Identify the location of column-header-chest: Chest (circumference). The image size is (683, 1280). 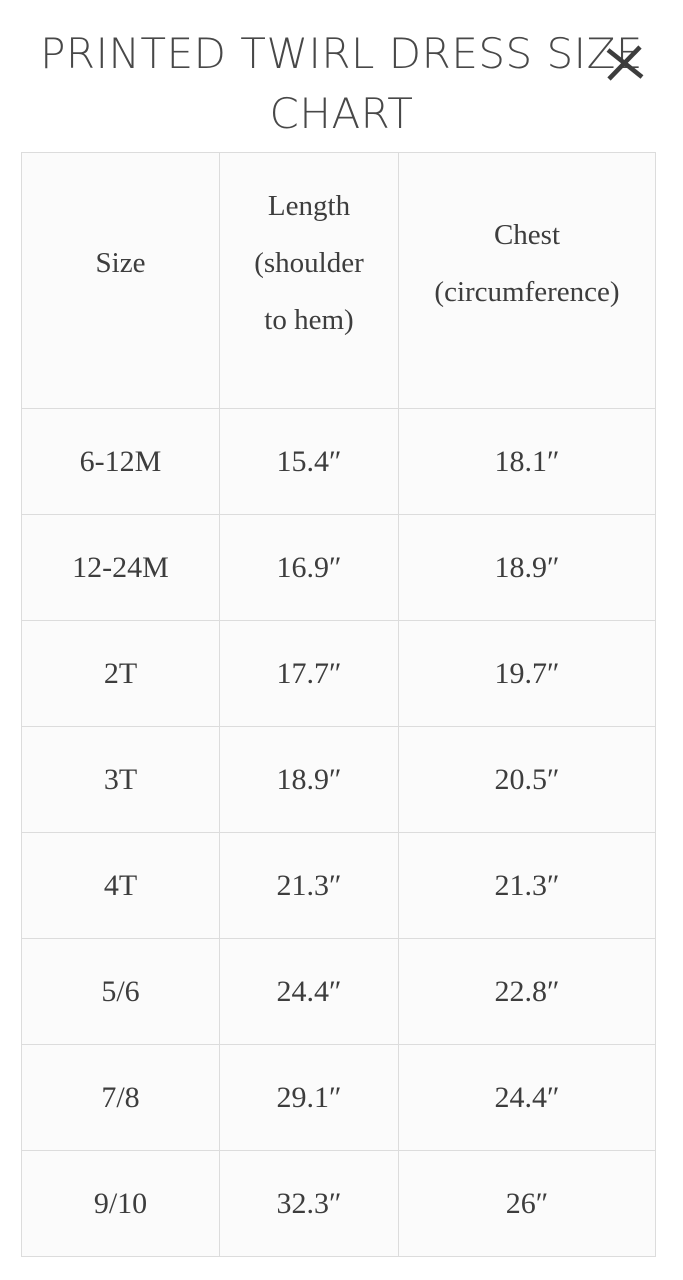
(527, 280).